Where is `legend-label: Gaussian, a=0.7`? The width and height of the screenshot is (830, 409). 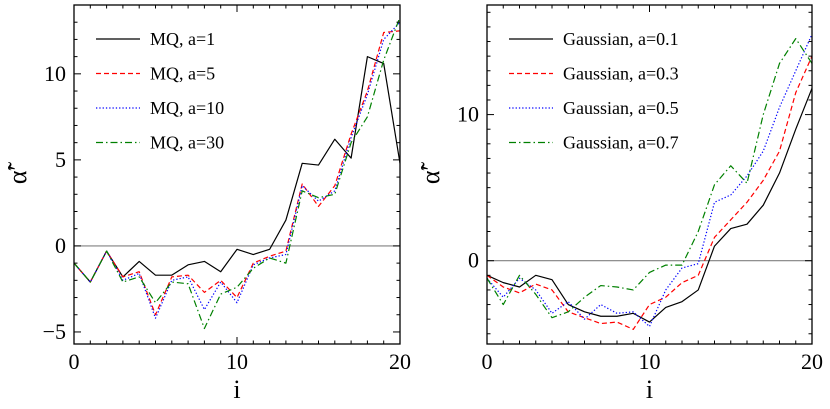 legend-label: Gaussian, a=0.7 is located at coordinates (621, 143).